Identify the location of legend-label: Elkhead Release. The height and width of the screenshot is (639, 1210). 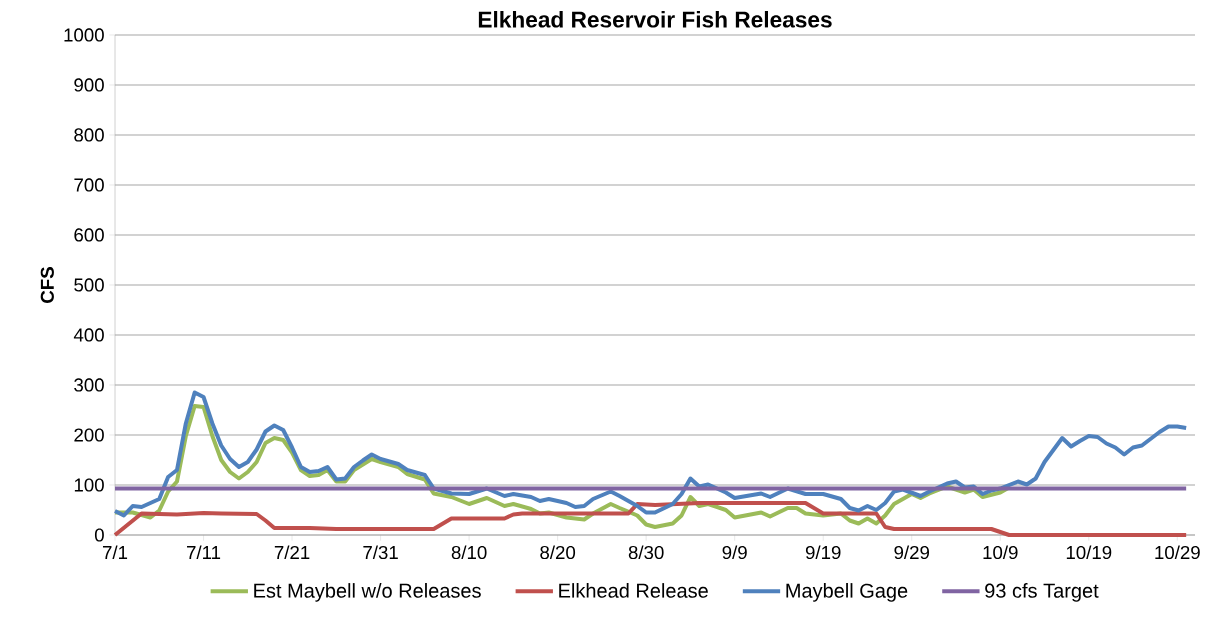
(633, 590).